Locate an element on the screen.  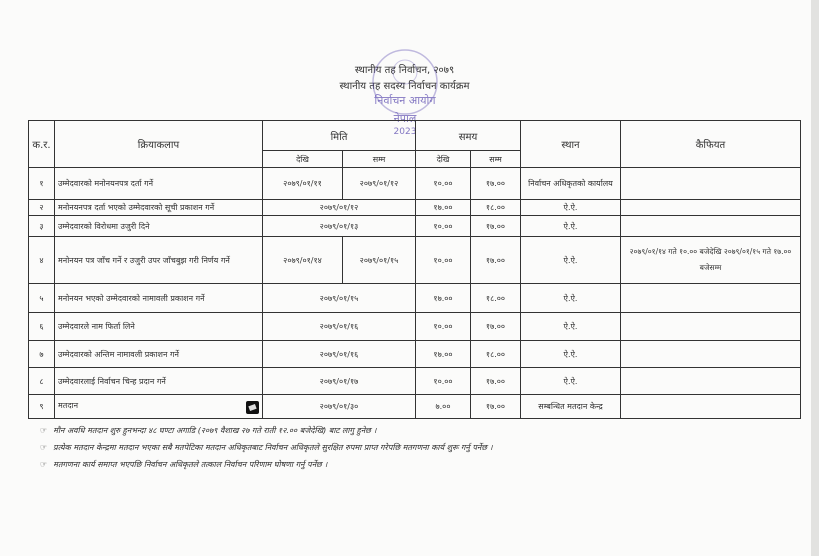
row-sn-text: २ is located at coordinates (41, 207).